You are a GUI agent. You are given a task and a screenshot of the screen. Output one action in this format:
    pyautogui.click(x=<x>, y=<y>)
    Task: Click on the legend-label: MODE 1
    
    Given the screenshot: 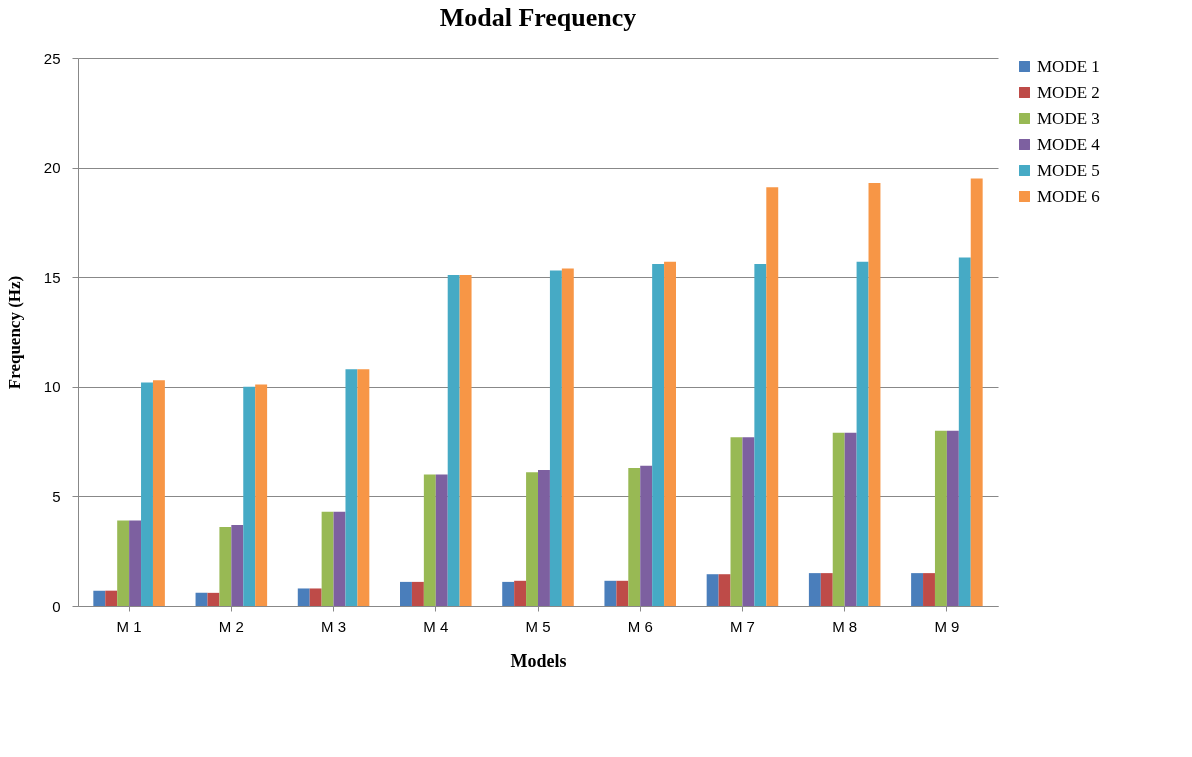 What is the action you would take?
    pyautogui.click(x=1068, y=66)
    